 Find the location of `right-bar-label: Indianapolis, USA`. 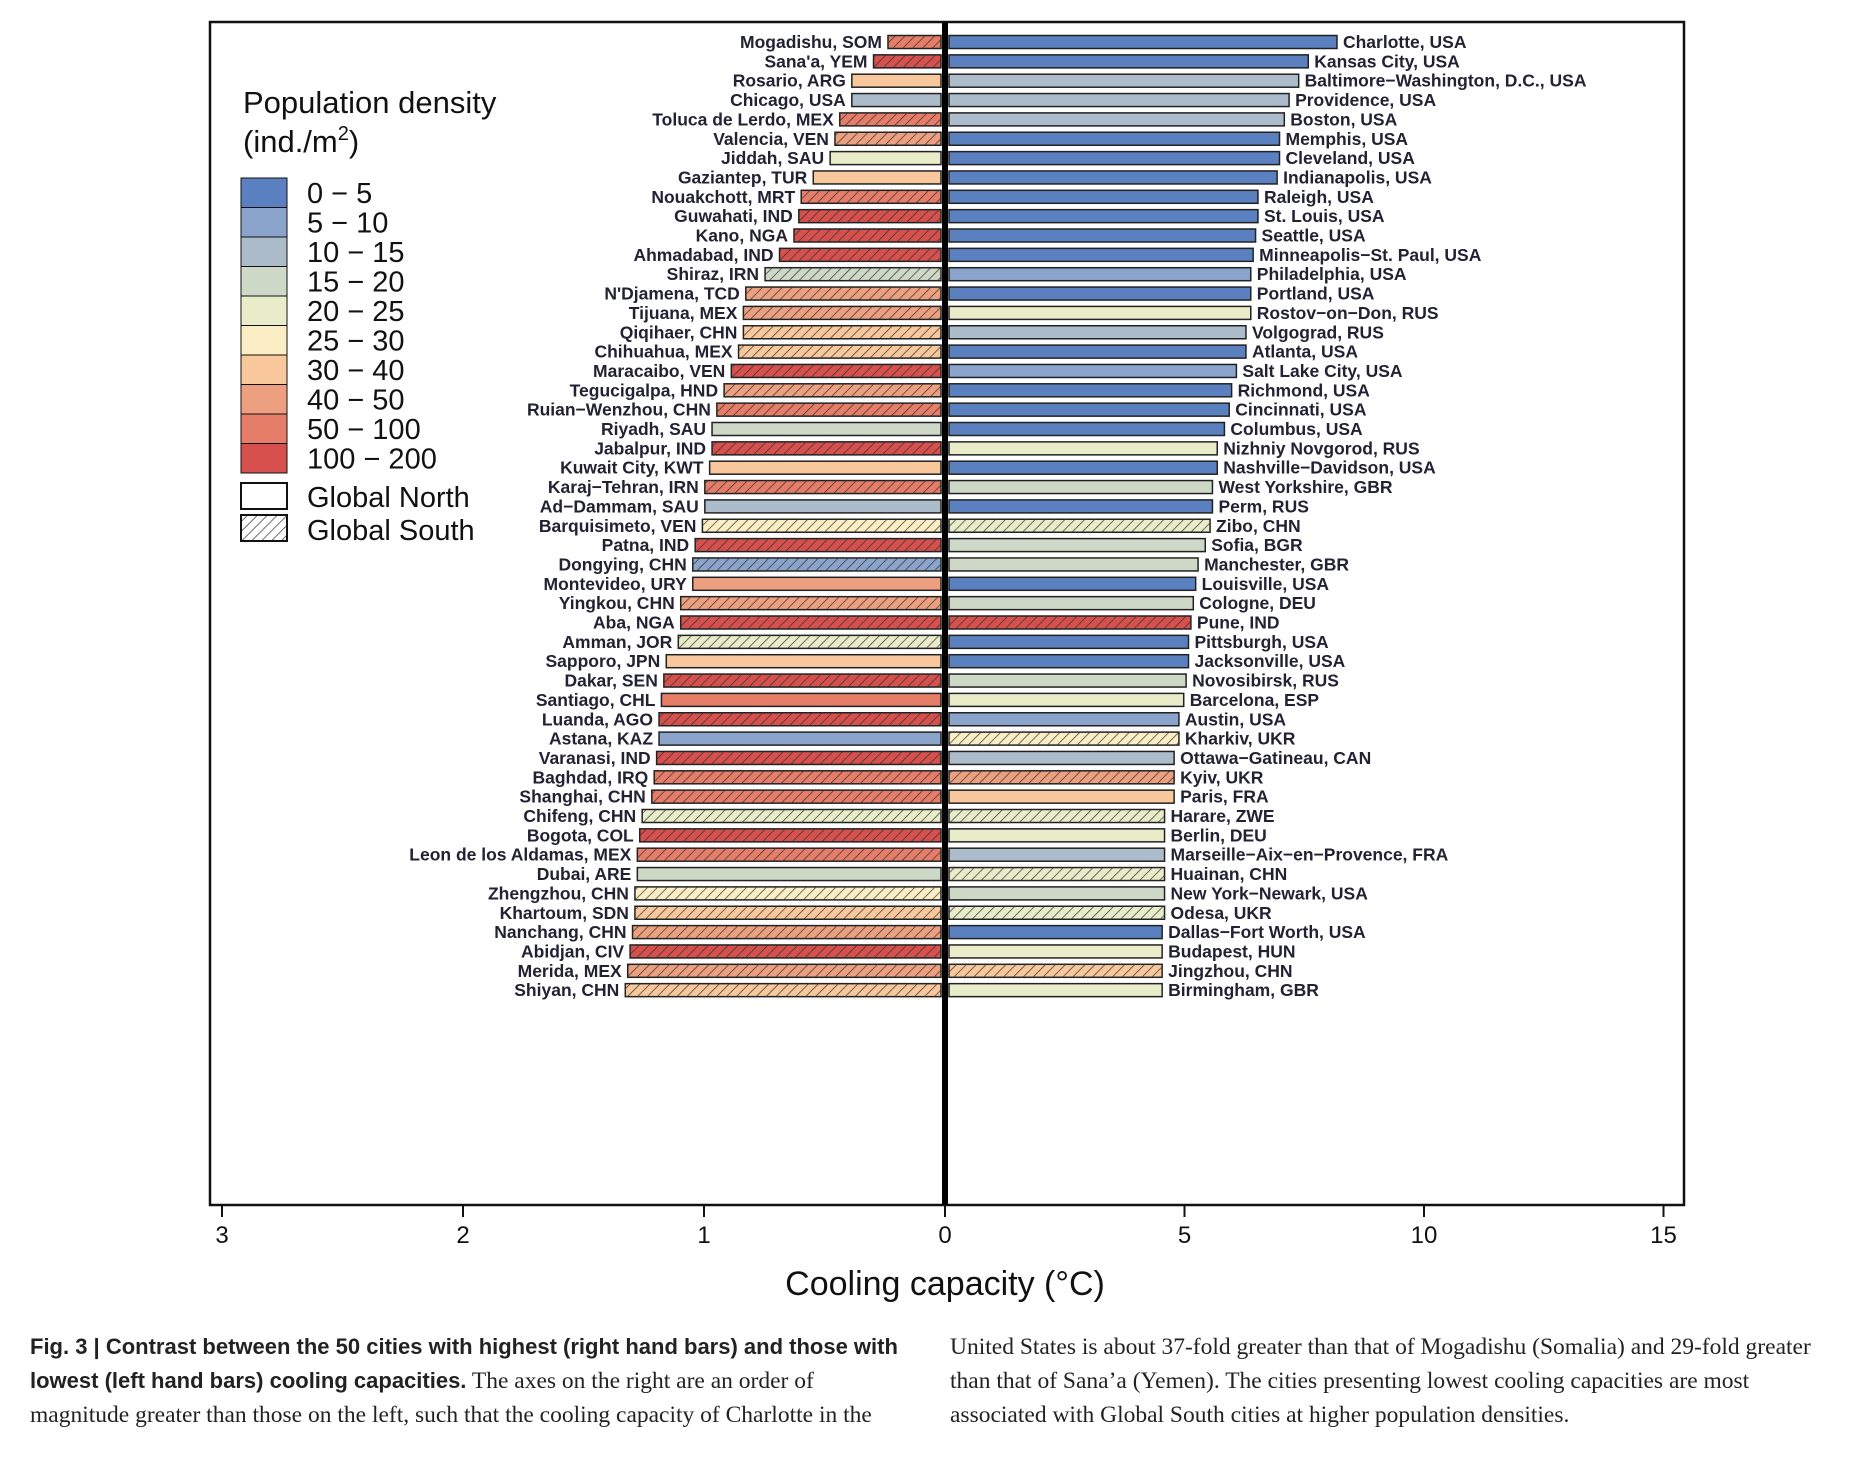

right-bar-label: Indianapolis, USA is located at coordinates (1357, 177).